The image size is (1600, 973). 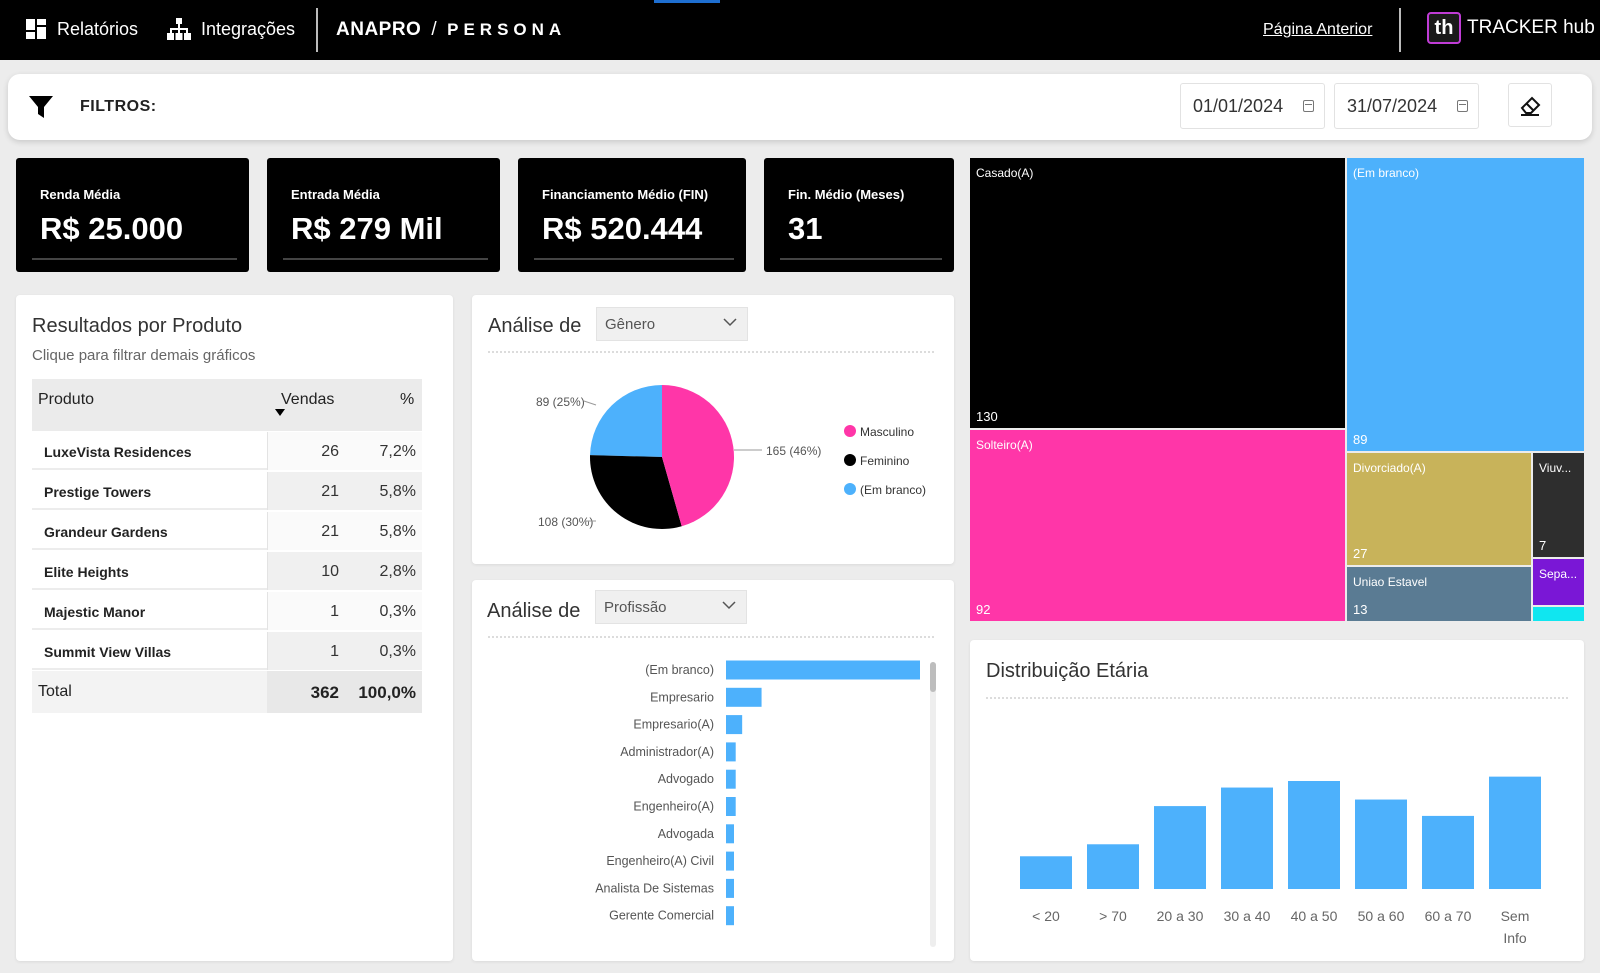 What do you see at coordinates (1530, 105) in the screenshot?
I see `clear-filters-button` at bounding box center [1530, 105].